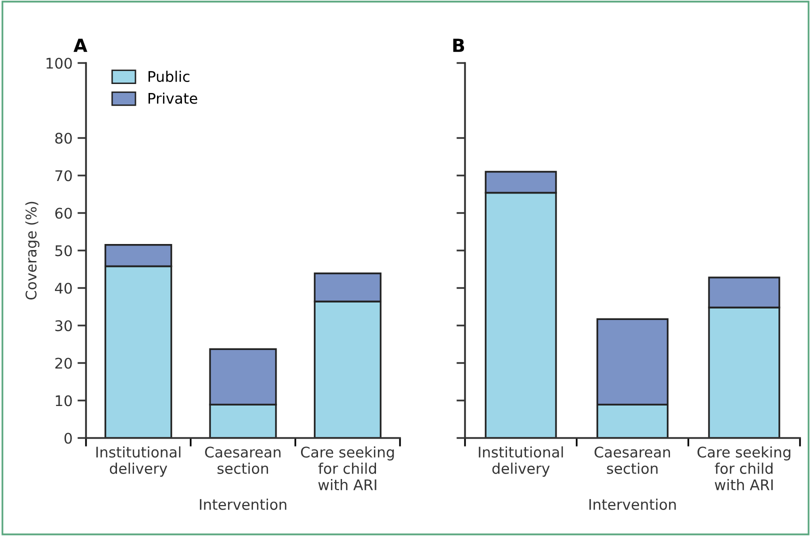 Image resolution: width=811 pixels, height=536 pixels. Describe the element at coordinates (68, 438) in the screenshot. I see `y-tick-label: 0` at that location.